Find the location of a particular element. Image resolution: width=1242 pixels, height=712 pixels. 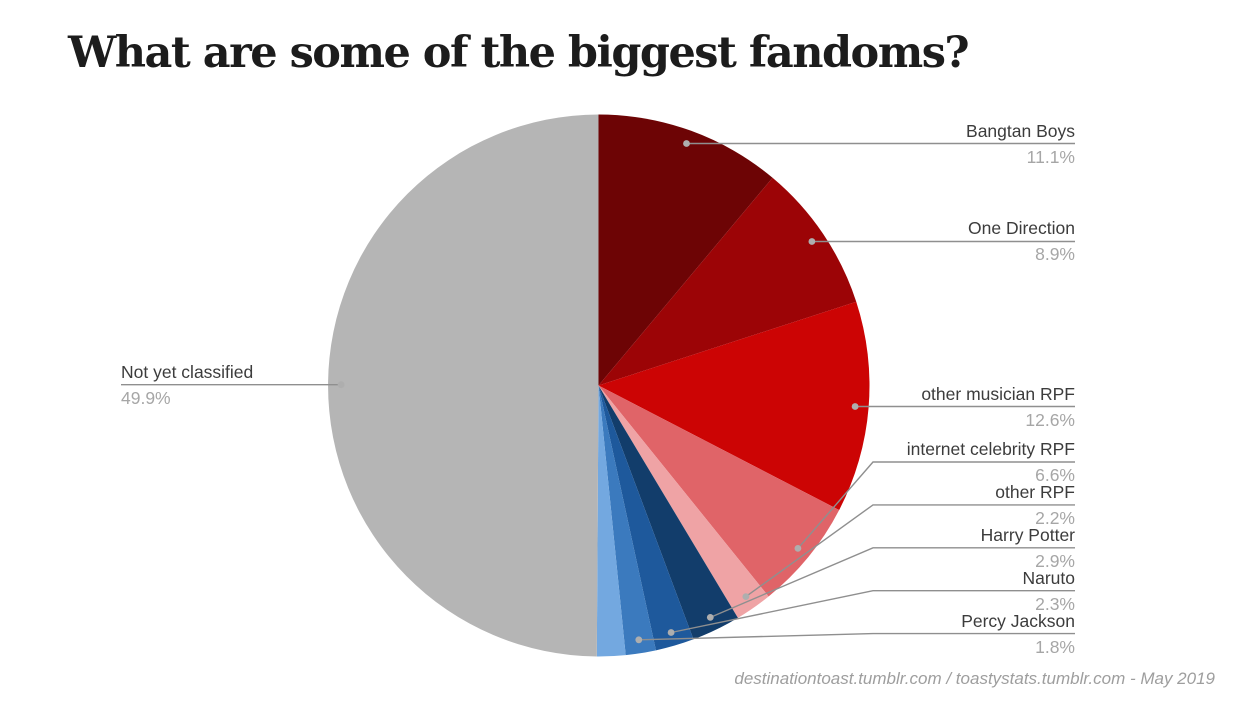

slice-percent-other-musician-rpf: 12.6% is located at coordinates (1050, 419).